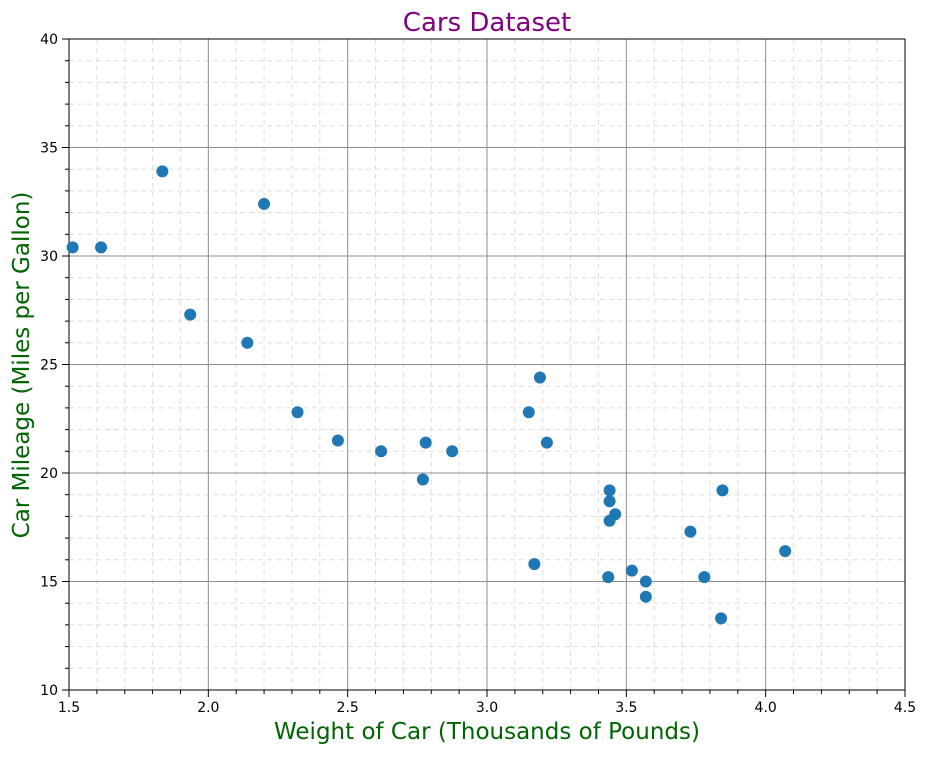  I want to click on x-tick-label: 4.5, so click(905, 708).